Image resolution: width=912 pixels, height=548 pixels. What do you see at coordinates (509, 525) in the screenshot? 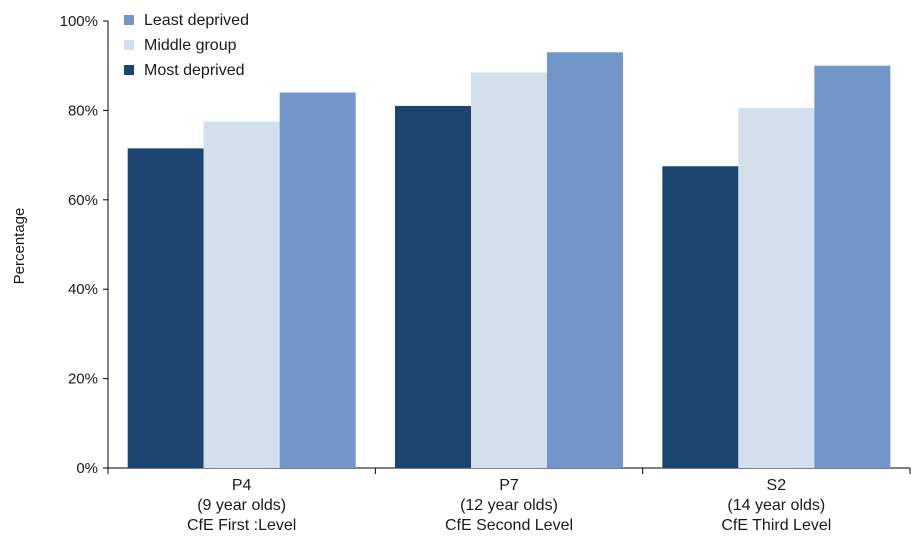
I see `x-category-label: CfE Second Level` at bounding box center [509, 525].